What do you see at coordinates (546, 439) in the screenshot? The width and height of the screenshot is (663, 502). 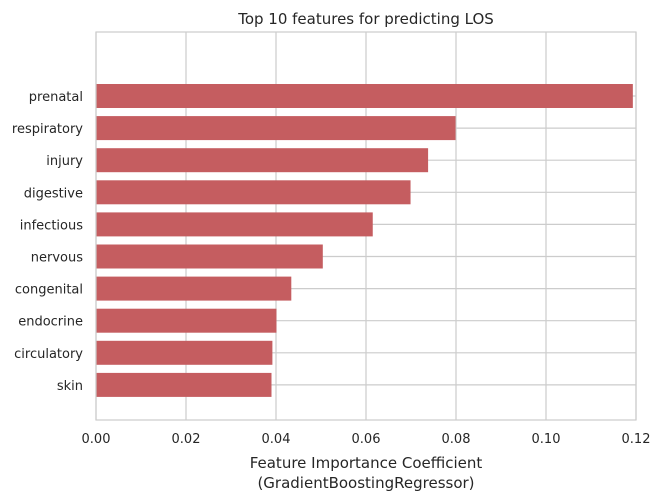 I see `x-tick-label: 0.10` at bounding box center [546, 439].